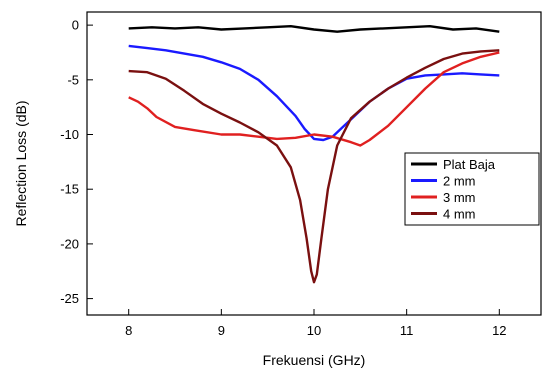 This screenshot has width=550, height=374. Describe the element at coordinates (73, 79) in the screenshot. I see `y-tick-label: -5` at that location.